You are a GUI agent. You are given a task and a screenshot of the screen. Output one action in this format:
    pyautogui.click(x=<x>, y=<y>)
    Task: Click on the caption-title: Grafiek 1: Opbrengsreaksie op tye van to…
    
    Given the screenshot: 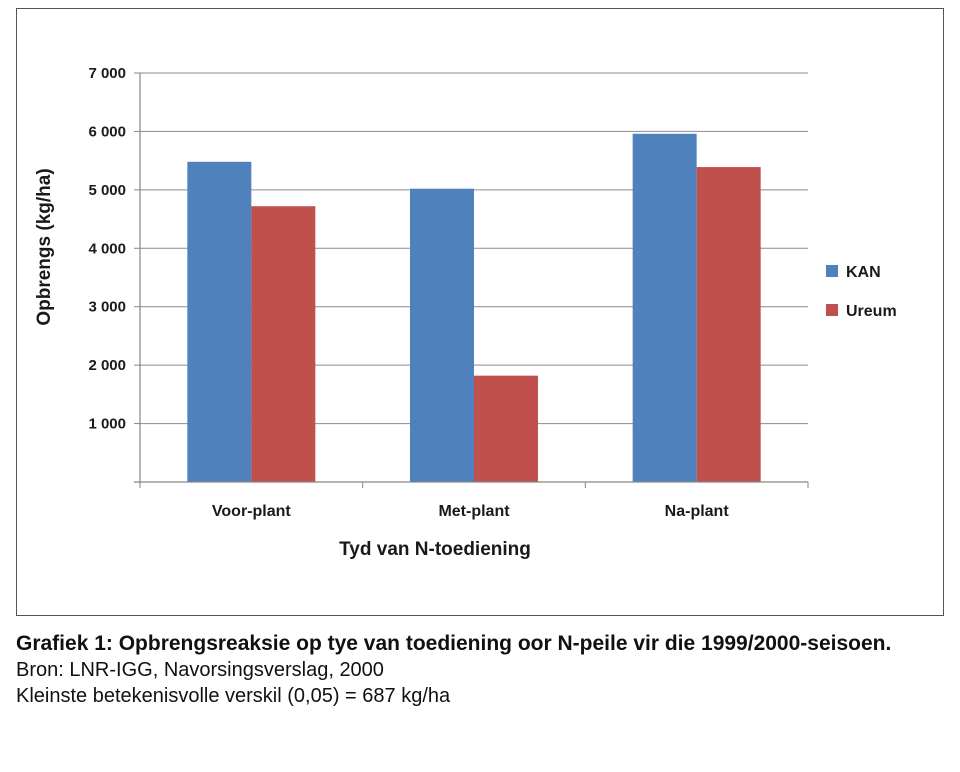 What is the action you would take?
    pyautogui.click(x=454, y=643)
    